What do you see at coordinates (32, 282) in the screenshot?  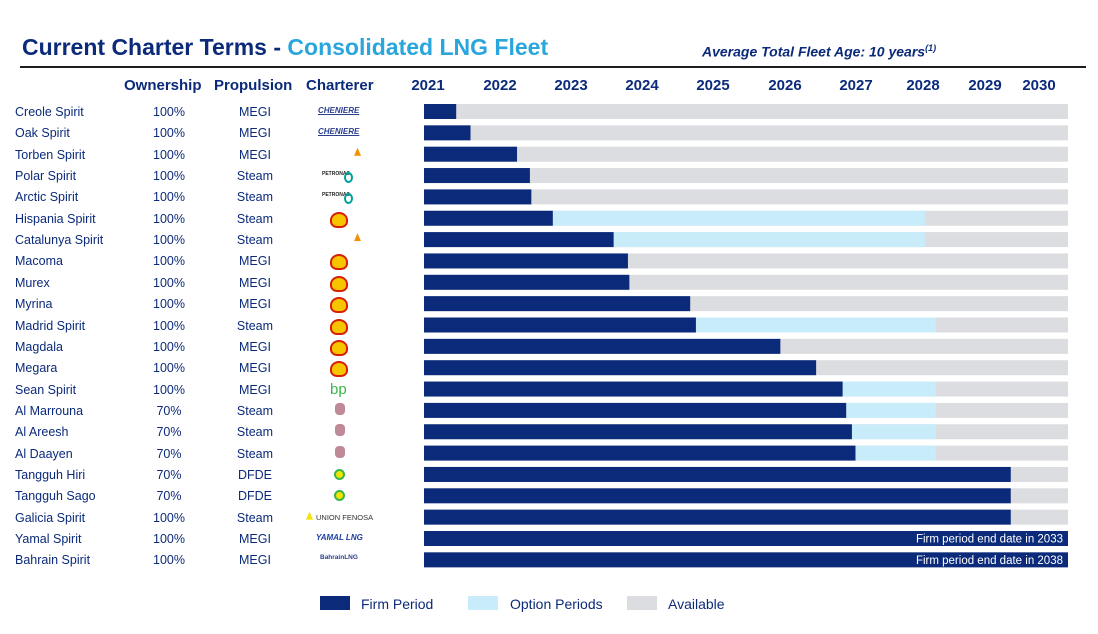 I see `vessel-name: Murex` at bounding box center [32, 282].